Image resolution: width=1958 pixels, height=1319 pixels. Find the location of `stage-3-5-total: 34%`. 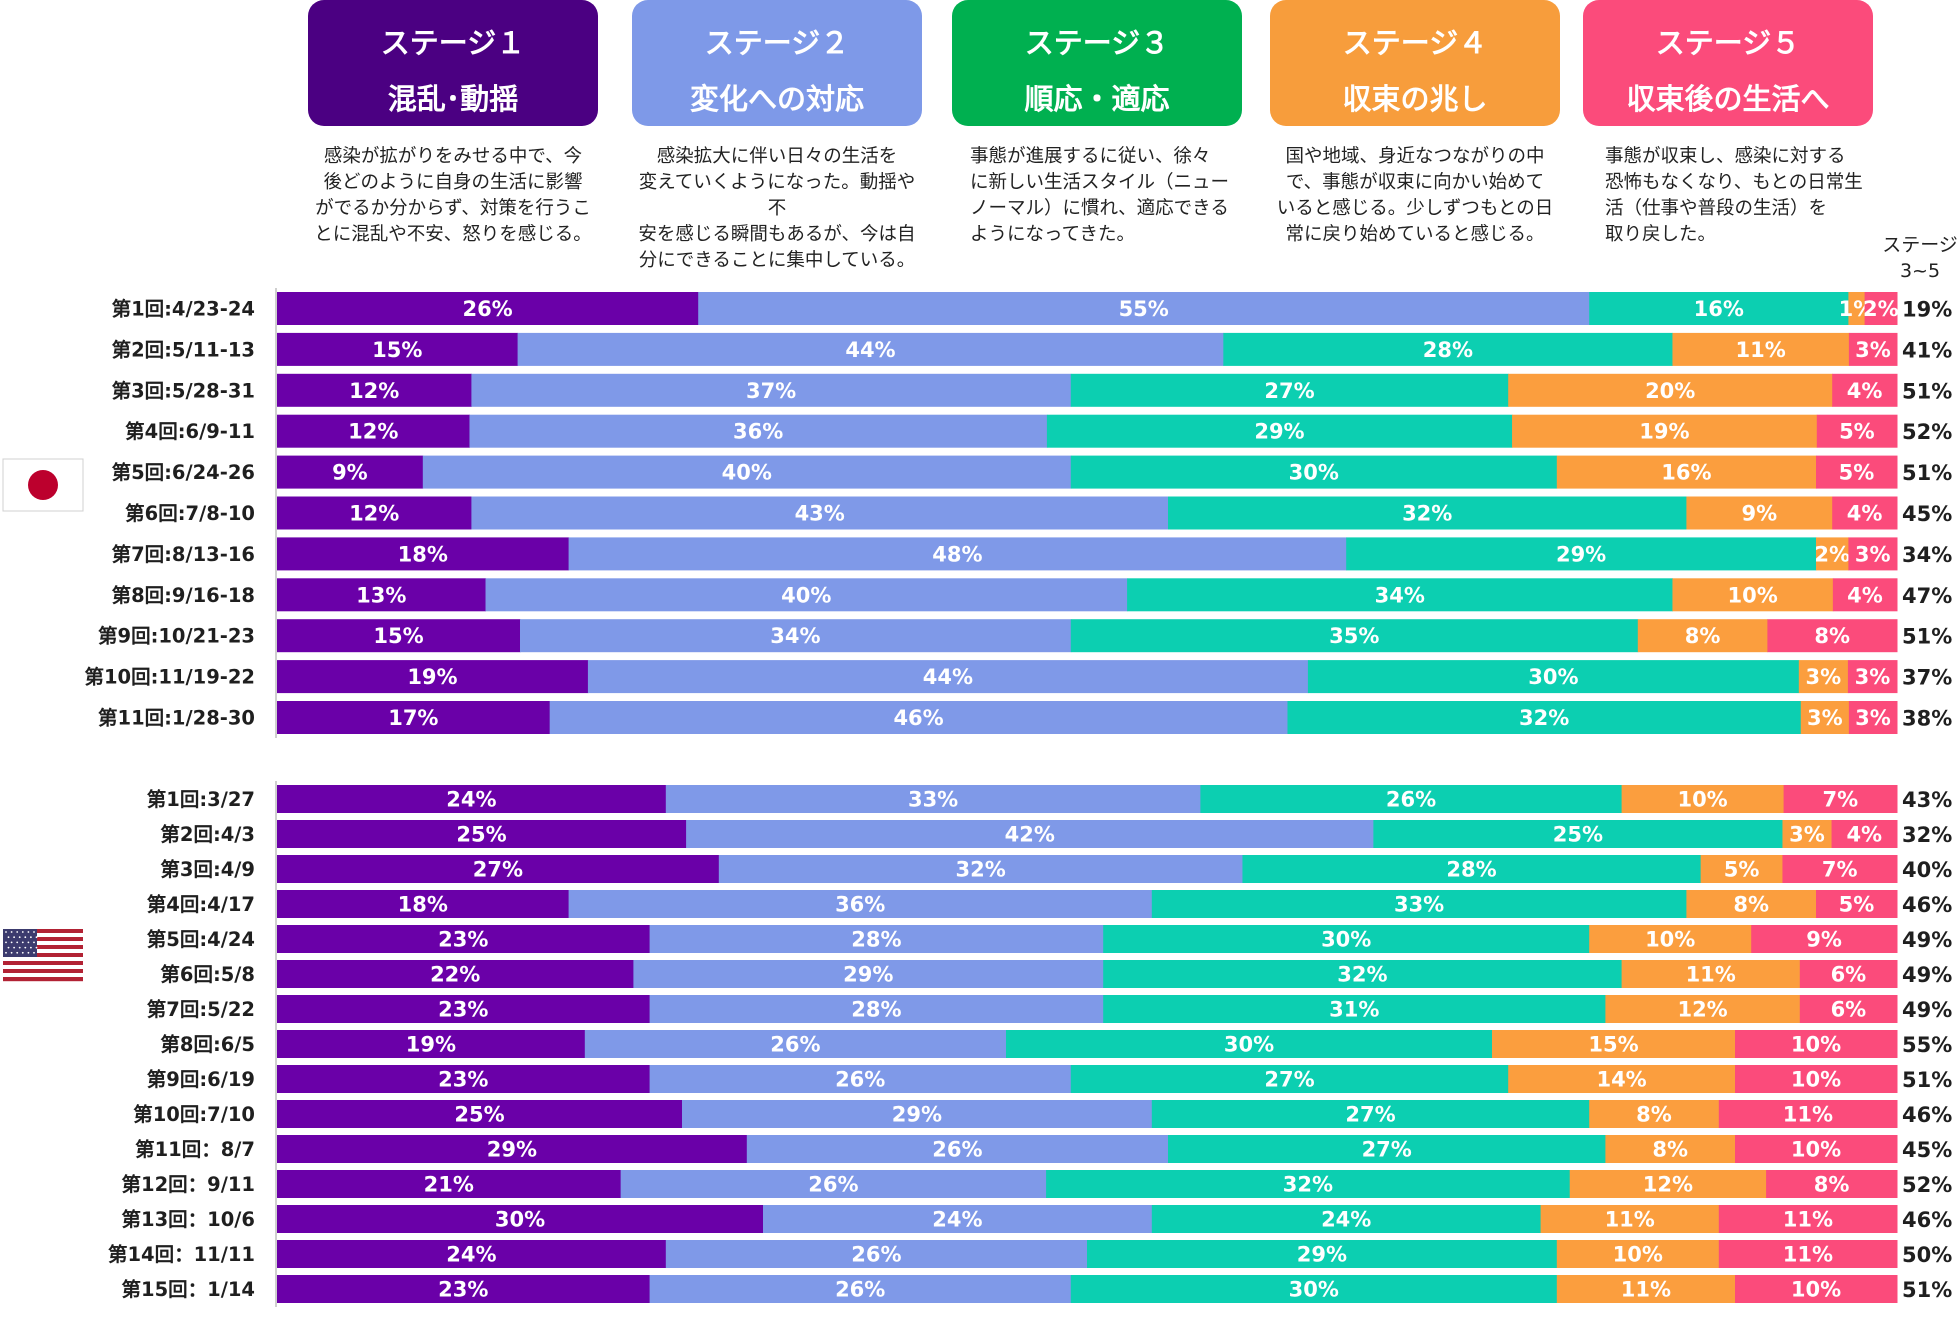

stage-3-5-total: 34% is located at coordinates (1927, 555).